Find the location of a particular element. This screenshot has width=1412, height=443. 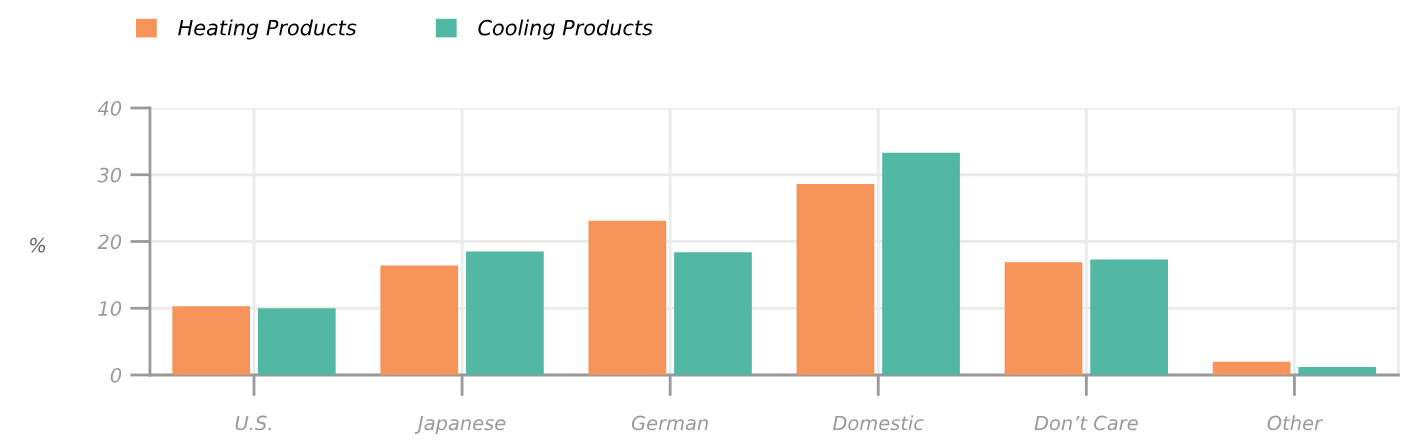

y-tick-label: 30 is located at coordinates (109, 175).